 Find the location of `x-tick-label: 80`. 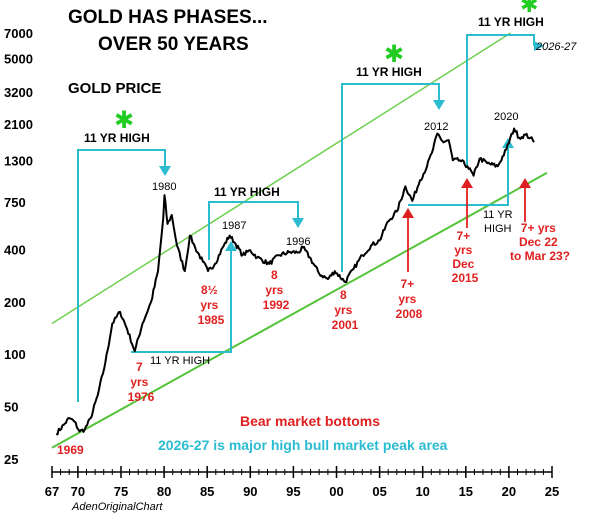

x-tick-label: 80 is located at coordinates (164, 491).